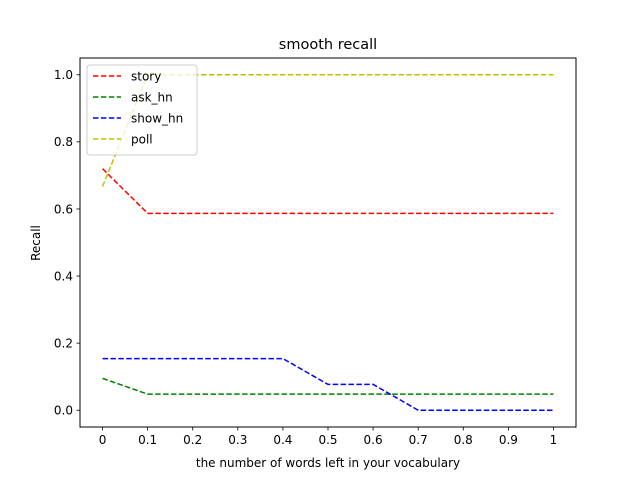 The height and width of the screenshot is (480, 640). What do you see at coordinates (237, 440) in the screenshot?
I see `x-tick-label: 0.3` at bounding box center [237, 440].